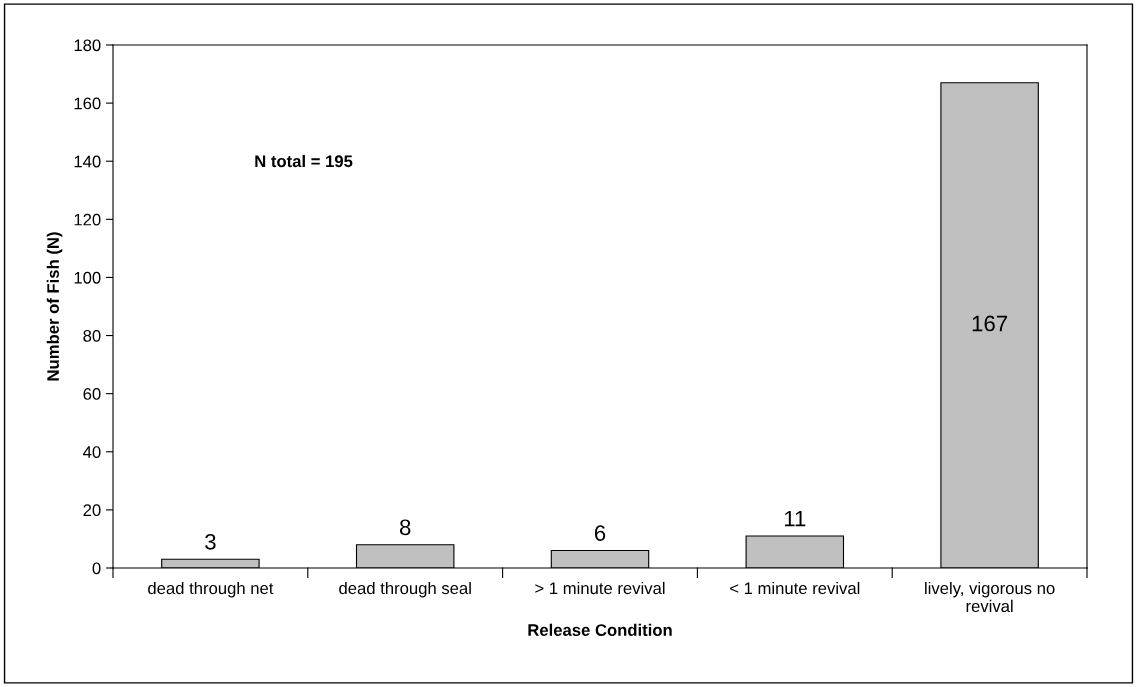 This screenshot has height=687, width=1137. I want to click on x-tick-label: dead through seal, so click(405, 589).